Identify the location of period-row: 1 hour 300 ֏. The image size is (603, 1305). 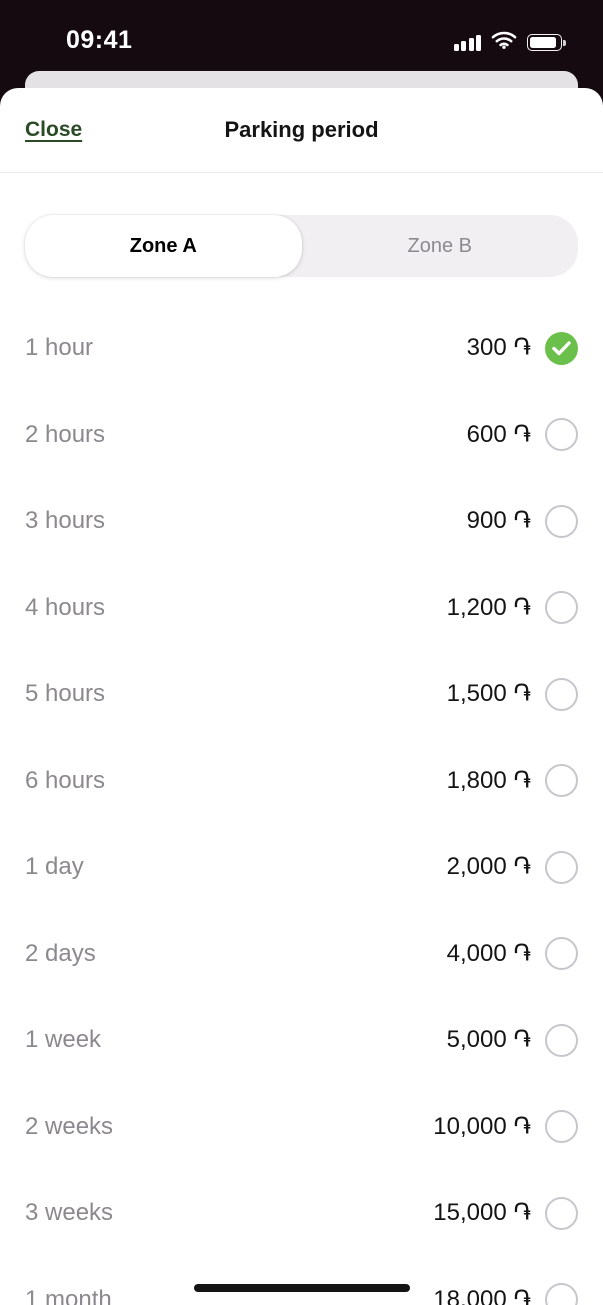
(301, 348).